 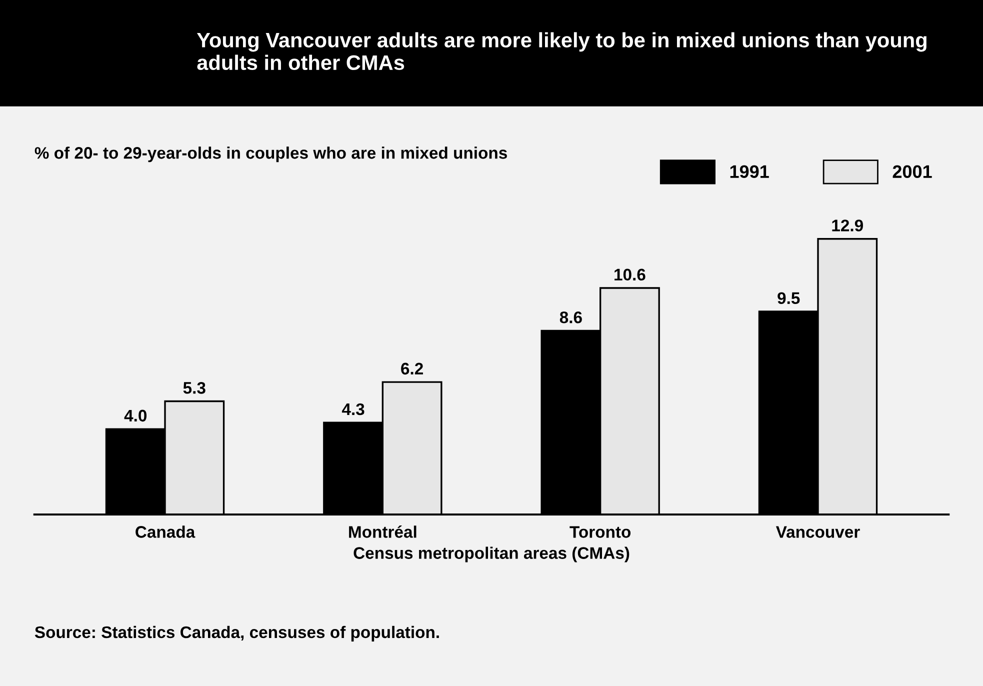 What do you see at coordinates (561, 51) in the screenshot?
I see `chart-title: Young Vancouver adults are more likely to be in mixed unions than young adults in other CMAs` at bounding box center [561, 51].